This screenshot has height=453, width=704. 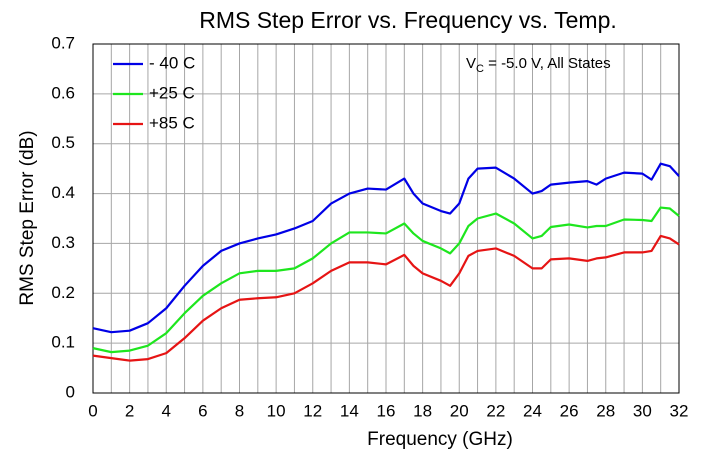 What do you see at coordinates (63, 292) in the screenshot?
I see `y-tick-label: 0.2` at bounding box center [63, 292].